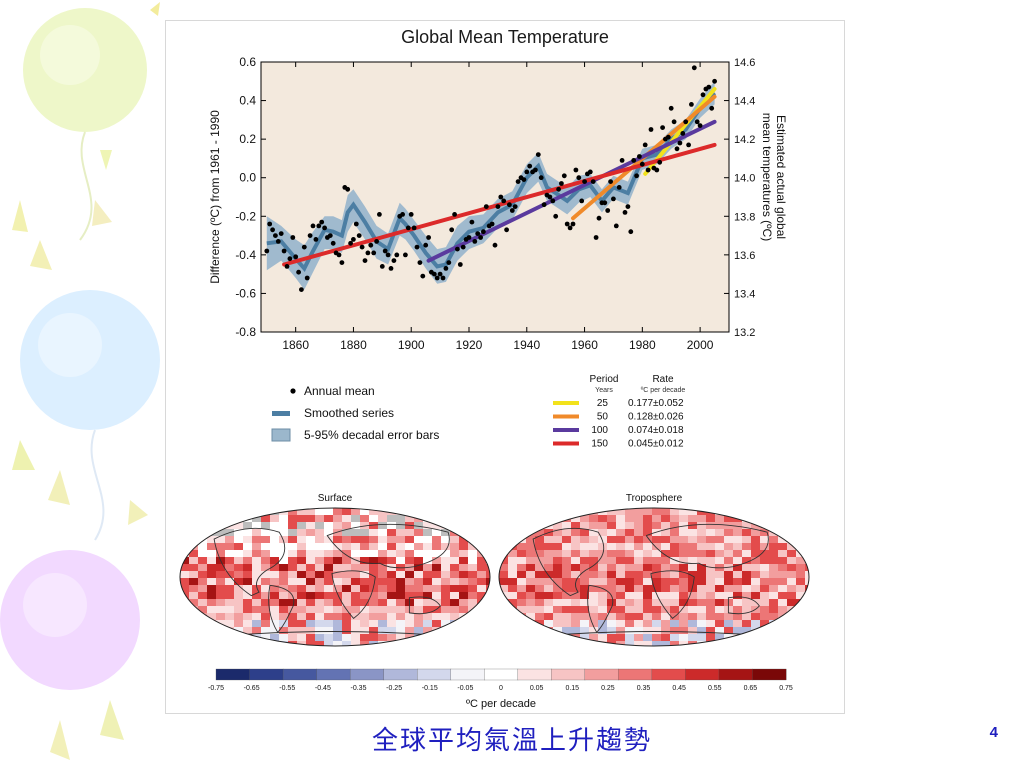  I want to click on continent-outline, so click(672, 595).